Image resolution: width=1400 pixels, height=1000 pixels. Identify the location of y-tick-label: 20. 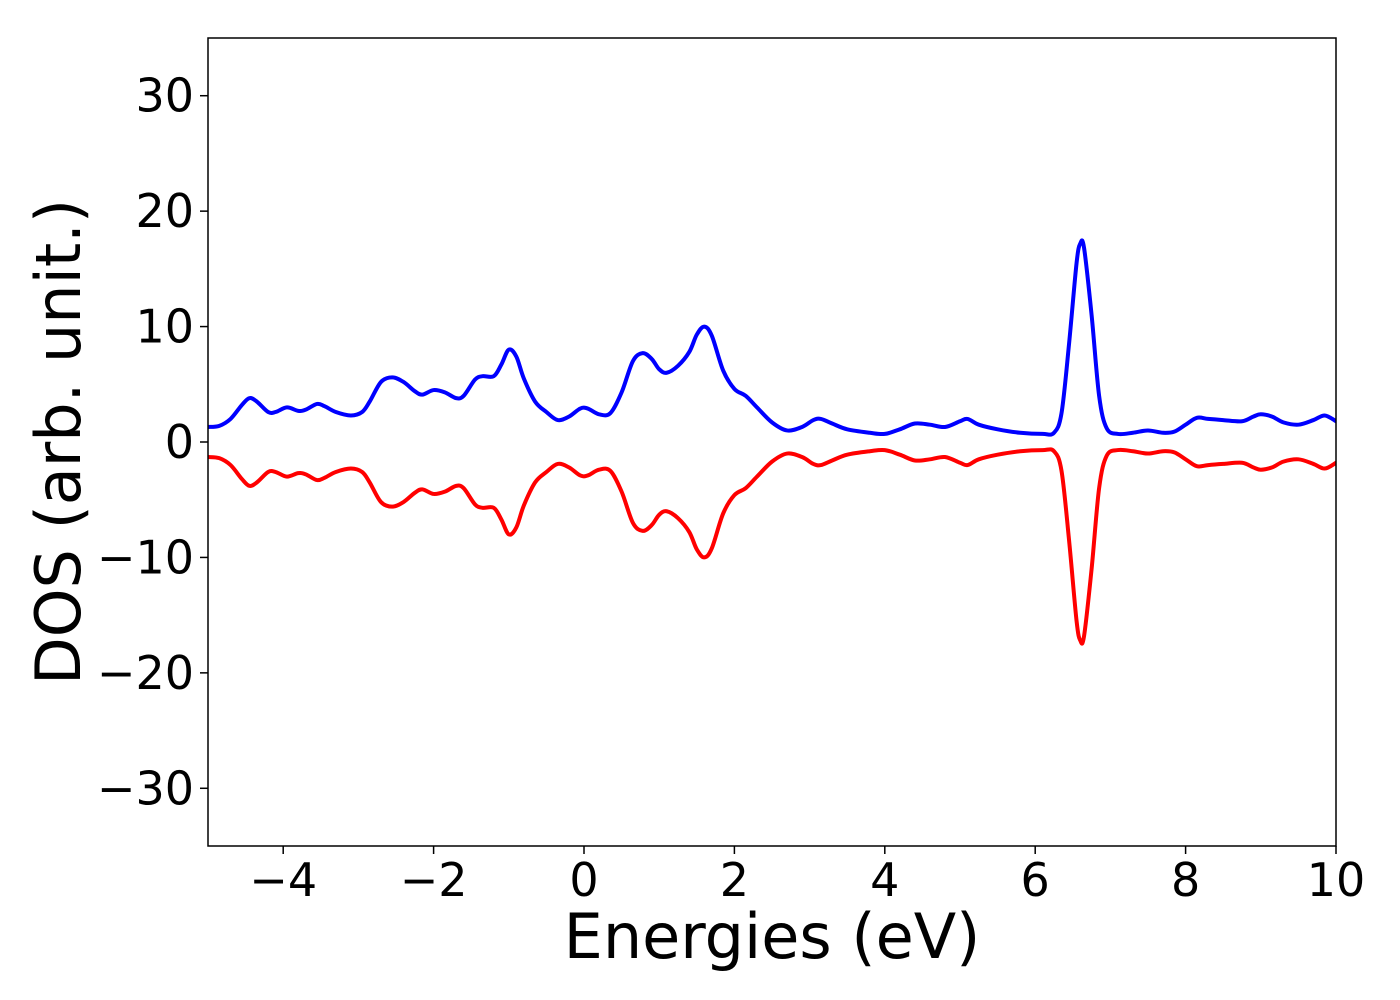
(164, 211).